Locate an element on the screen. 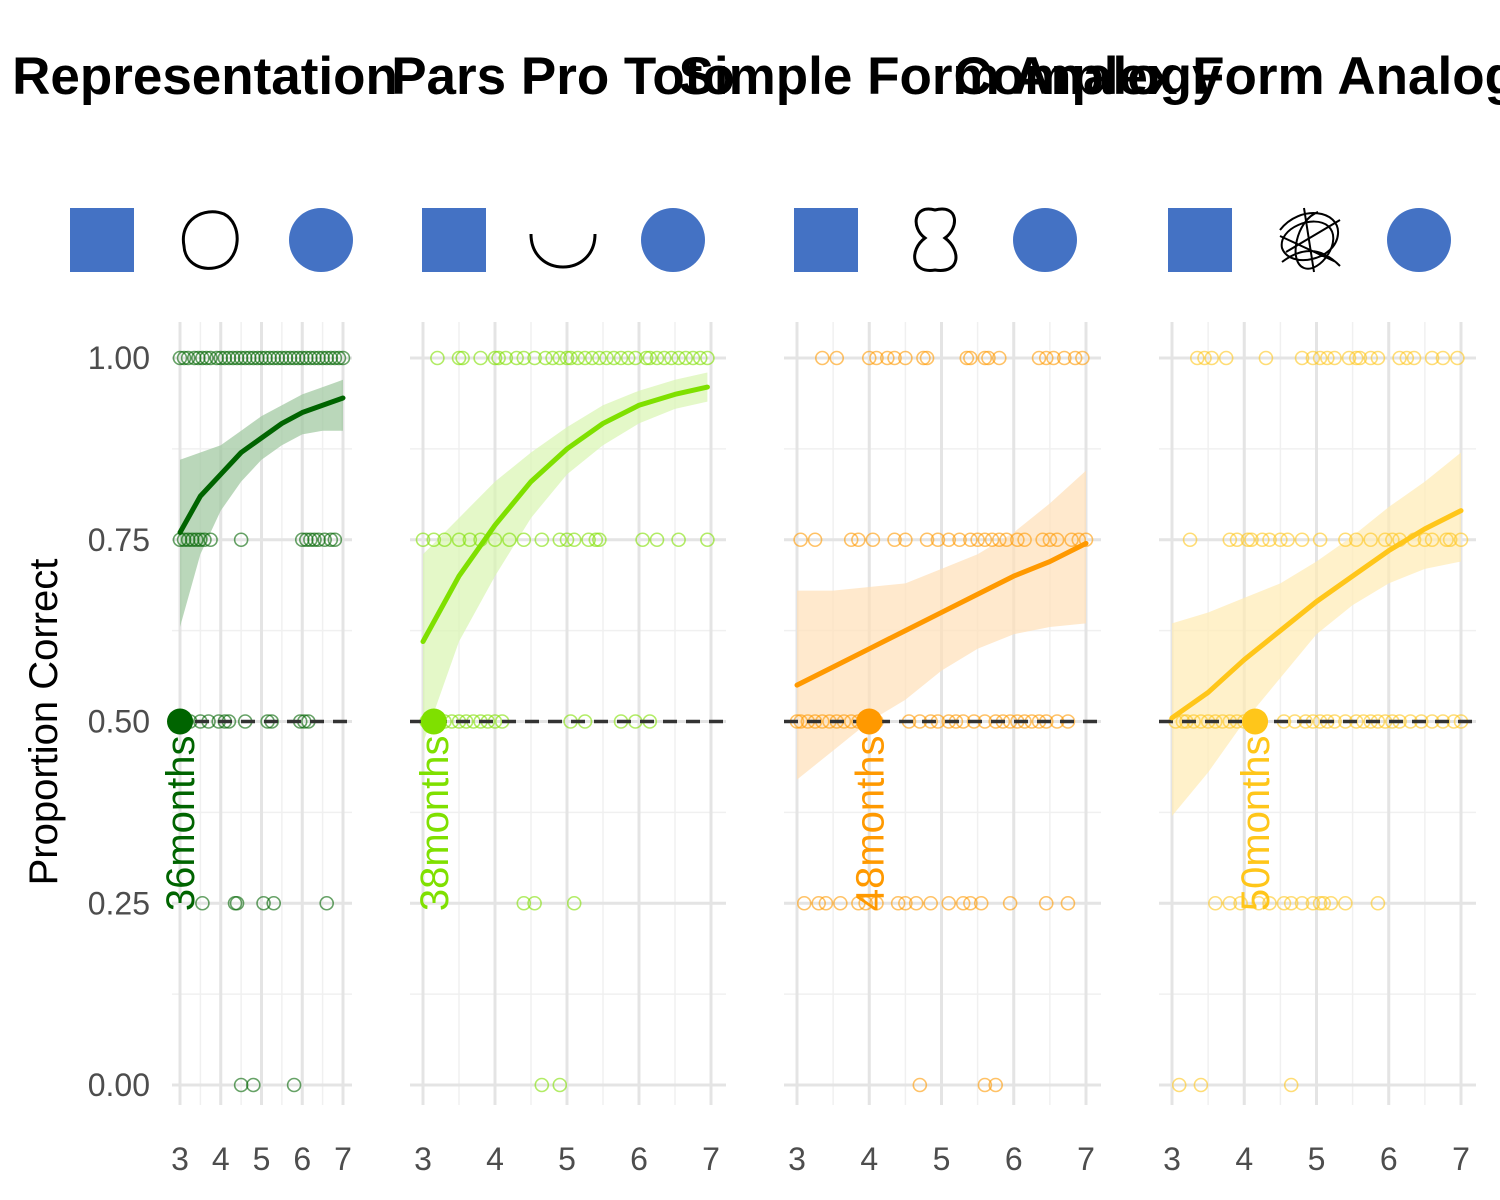 The width and height of the screenshot is (1500, 1200). threshold-marker is located at coordinates (433, 721).